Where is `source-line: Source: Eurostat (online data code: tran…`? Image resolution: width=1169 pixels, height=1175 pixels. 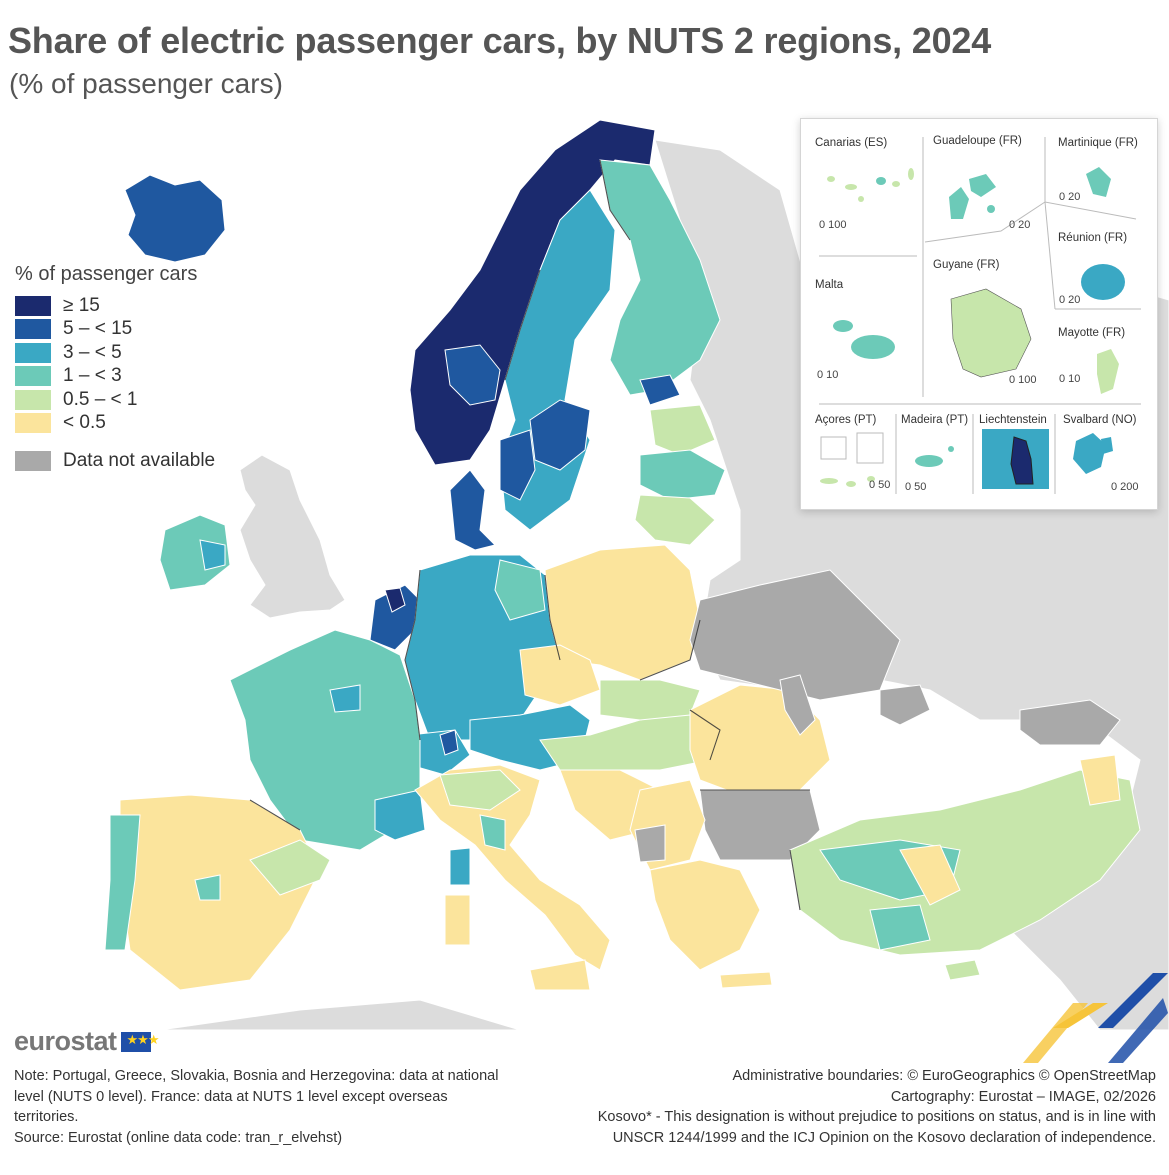 source-line: Source: Eurostat (online data code: tran… is located at coordinates (178, 1137).